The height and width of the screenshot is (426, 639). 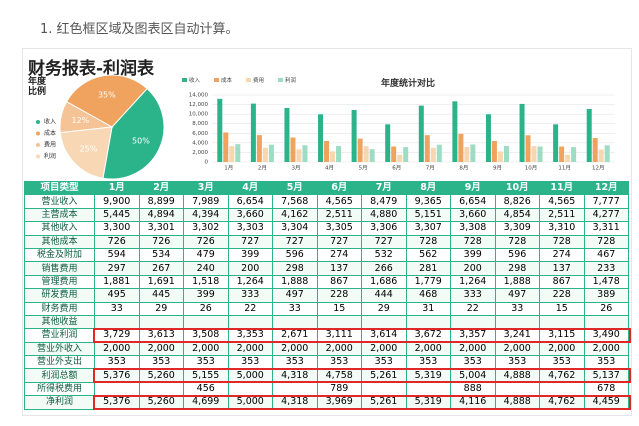 What do you see at coordinates (117, 241) in the screenshot?
I see `cell: 726` at bounding box center [117, 241].